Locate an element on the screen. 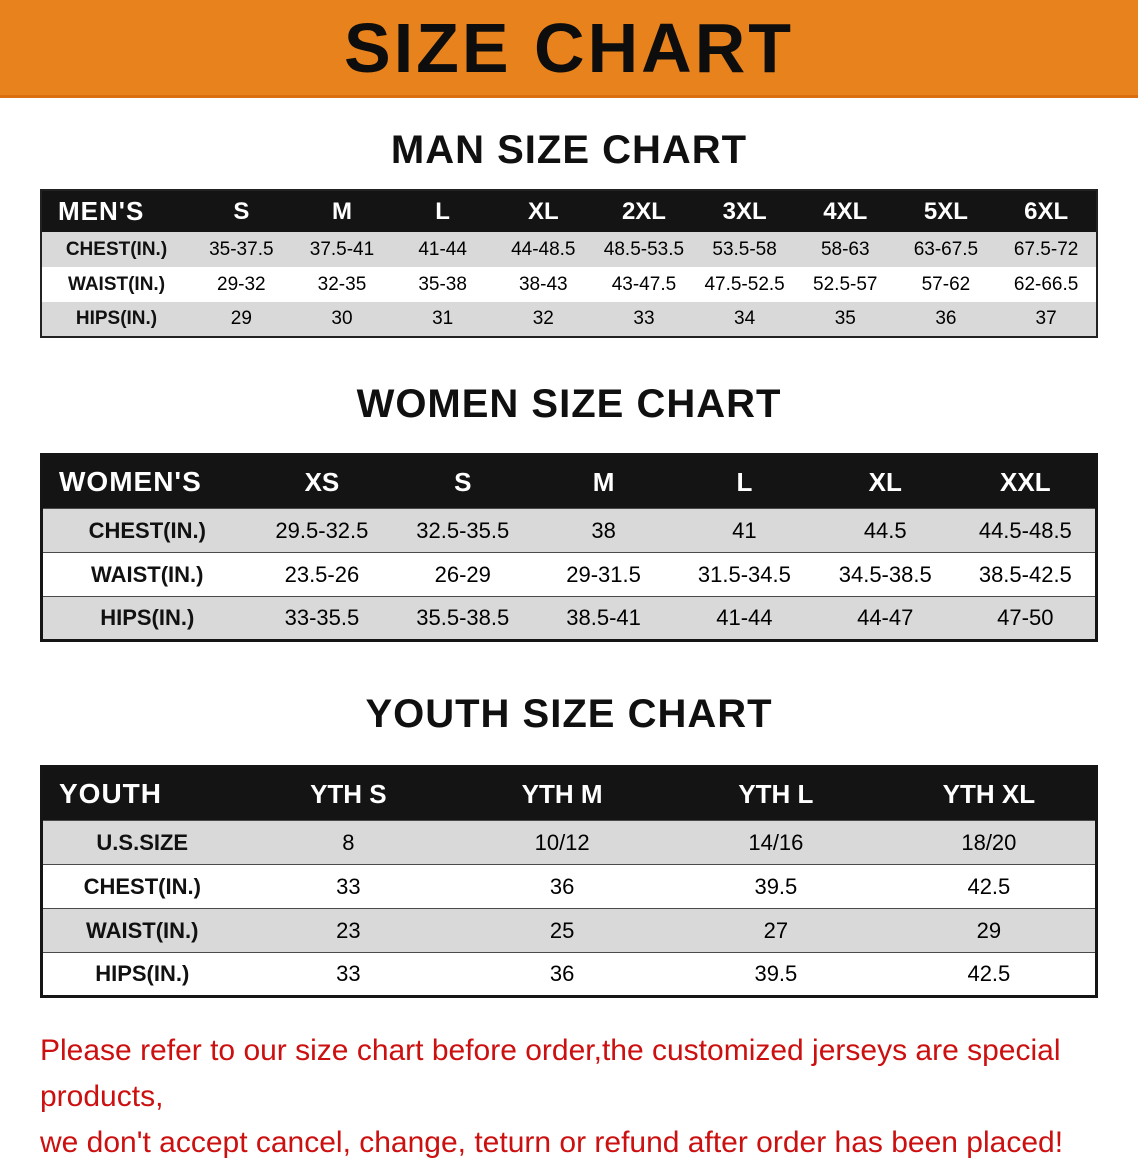 The height and width of the screenshot is (1166, 1138). men-value-cell: 63-67.5 is located at coordinates (946, 249).